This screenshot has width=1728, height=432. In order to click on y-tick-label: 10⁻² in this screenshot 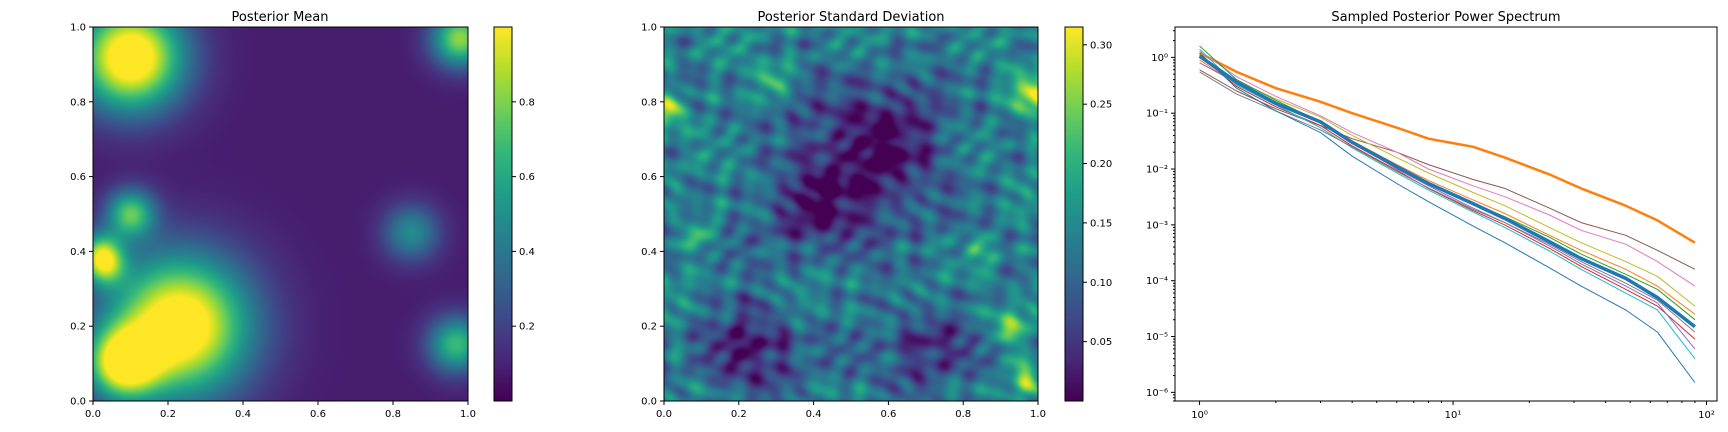, I will do `click(1157, 170)`.